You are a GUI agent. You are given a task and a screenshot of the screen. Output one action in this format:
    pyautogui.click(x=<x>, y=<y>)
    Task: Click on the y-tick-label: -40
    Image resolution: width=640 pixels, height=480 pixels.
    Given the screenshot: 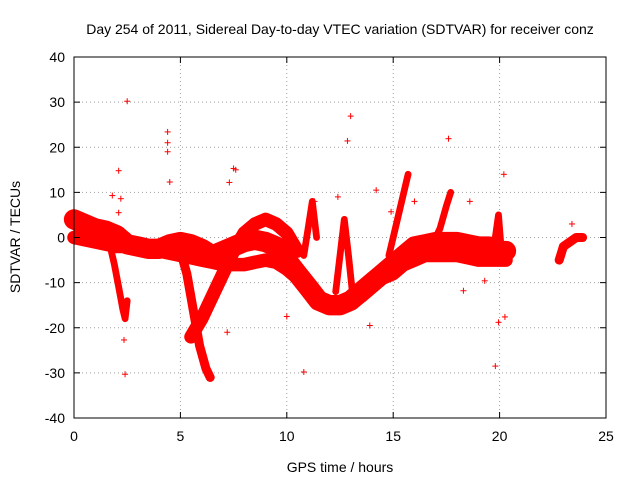 What is the action you would take?
    pyautogui.click(x=55, y=418)
    